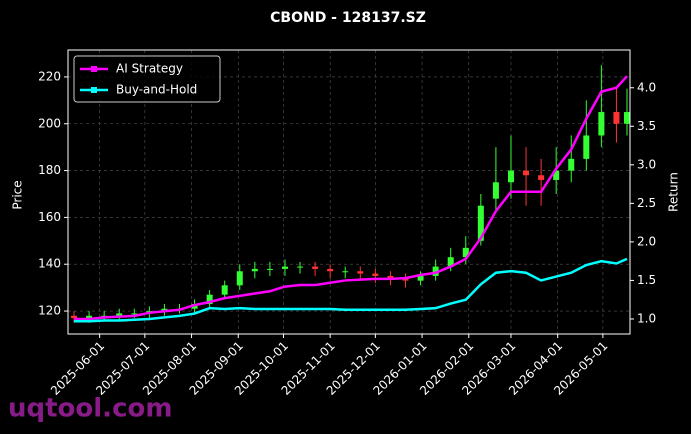 This screenshot has width=691, height=434. What do you see at coordinates (646, 126) in the screenshot?
I see `y2-tick-label: 3.5` at bounding box center [646, 126].